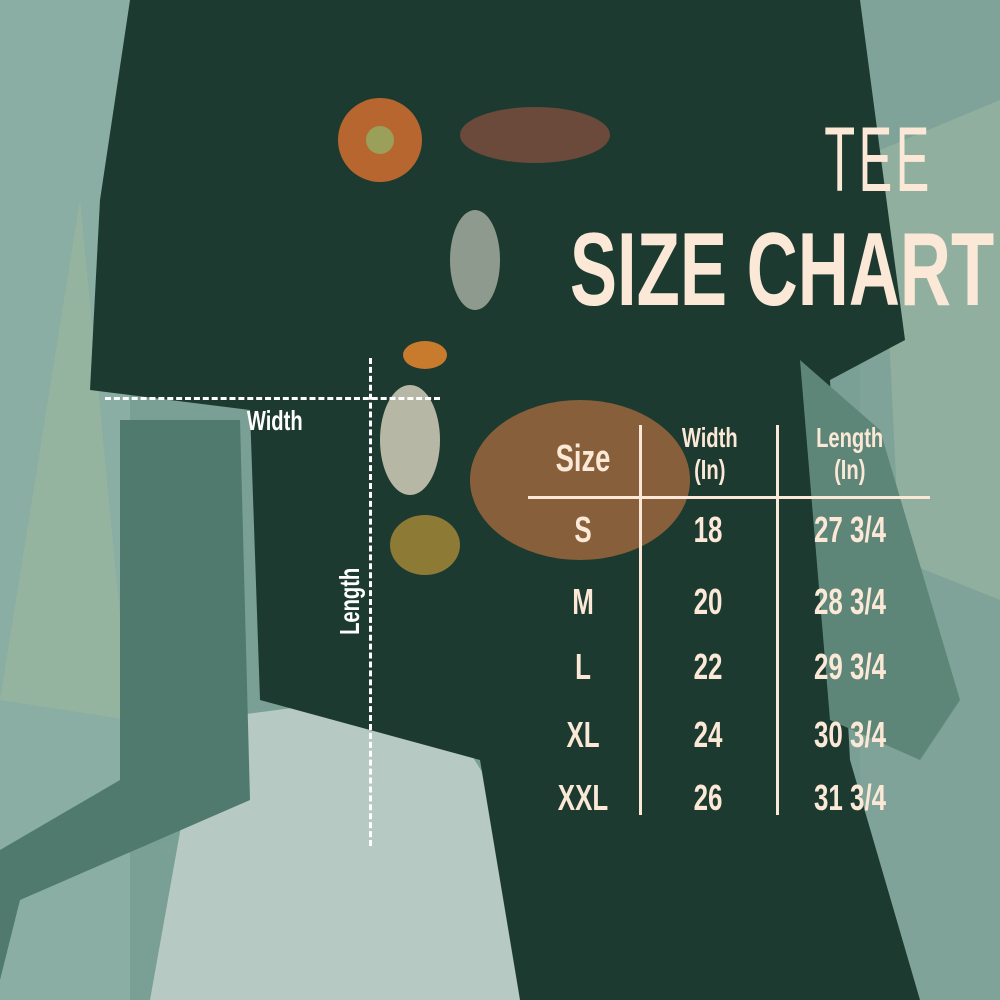  Describe the element at coordinates (708, 529) in the screenshot. I see `cell-width: 18` at that location.